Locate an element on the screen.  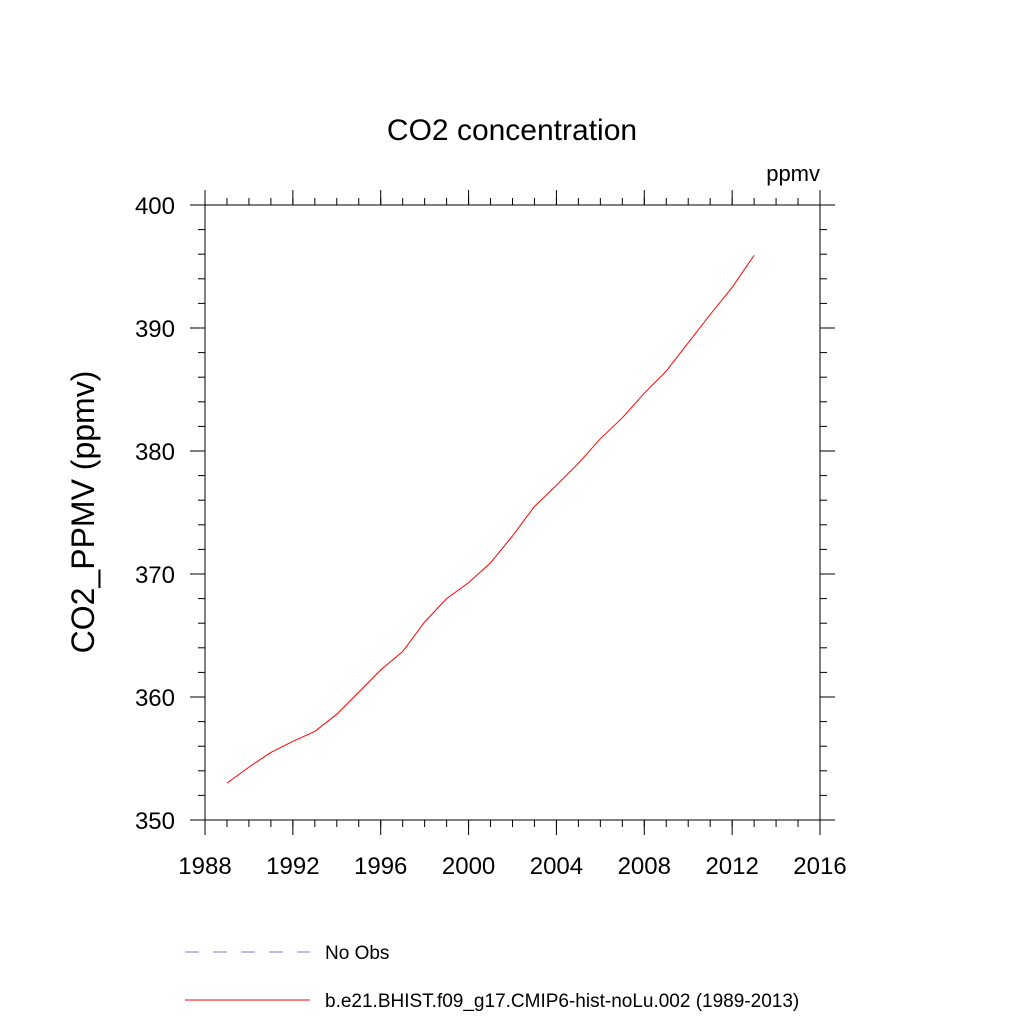
y-axis-label: CO2_PPMV (ppmv) is located at coordinates (83, 512).